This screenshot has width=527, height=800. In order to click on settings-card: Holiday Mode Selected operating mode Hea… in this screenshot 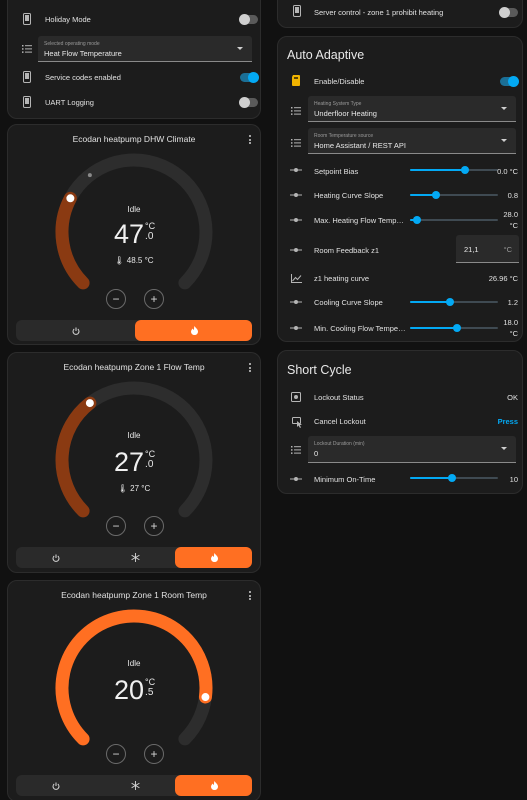, I will do `click(134, 59)`.